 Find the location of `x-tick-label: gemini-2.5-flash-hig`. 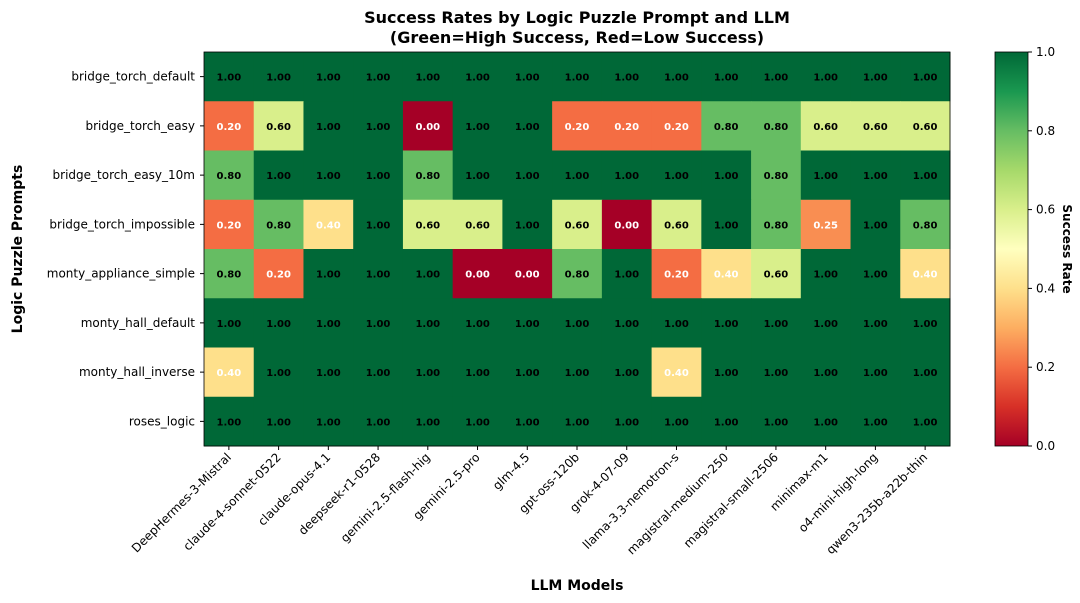

x-tick-label: gemini-2.5-flash-hig is located at coordinates (385, 497).